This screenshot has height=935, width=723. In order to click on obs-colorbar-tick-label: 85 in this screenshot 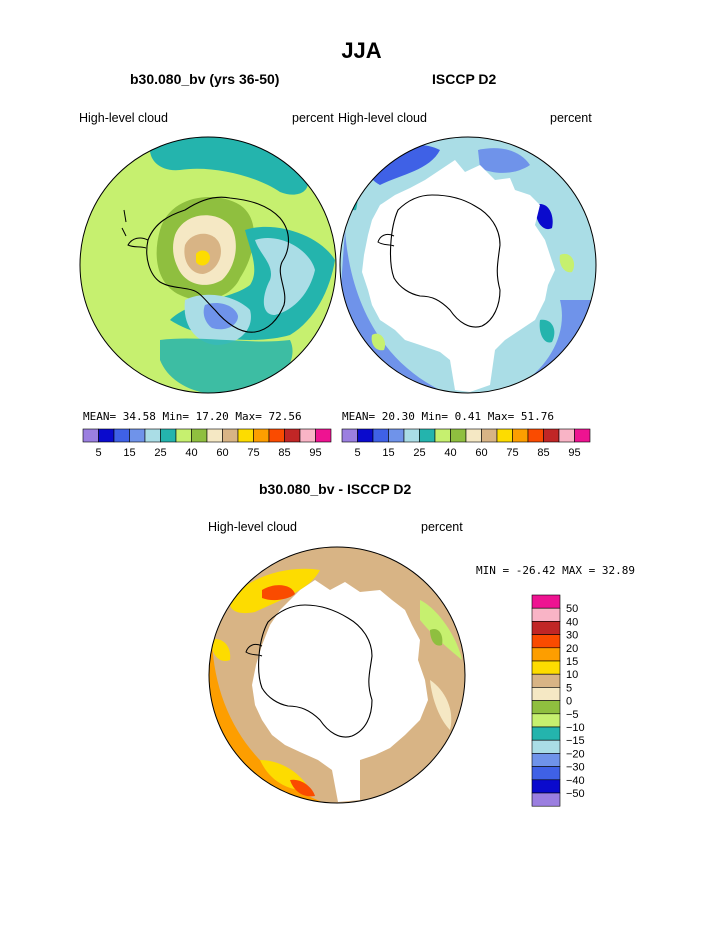, I will do `click(543, 453)`.